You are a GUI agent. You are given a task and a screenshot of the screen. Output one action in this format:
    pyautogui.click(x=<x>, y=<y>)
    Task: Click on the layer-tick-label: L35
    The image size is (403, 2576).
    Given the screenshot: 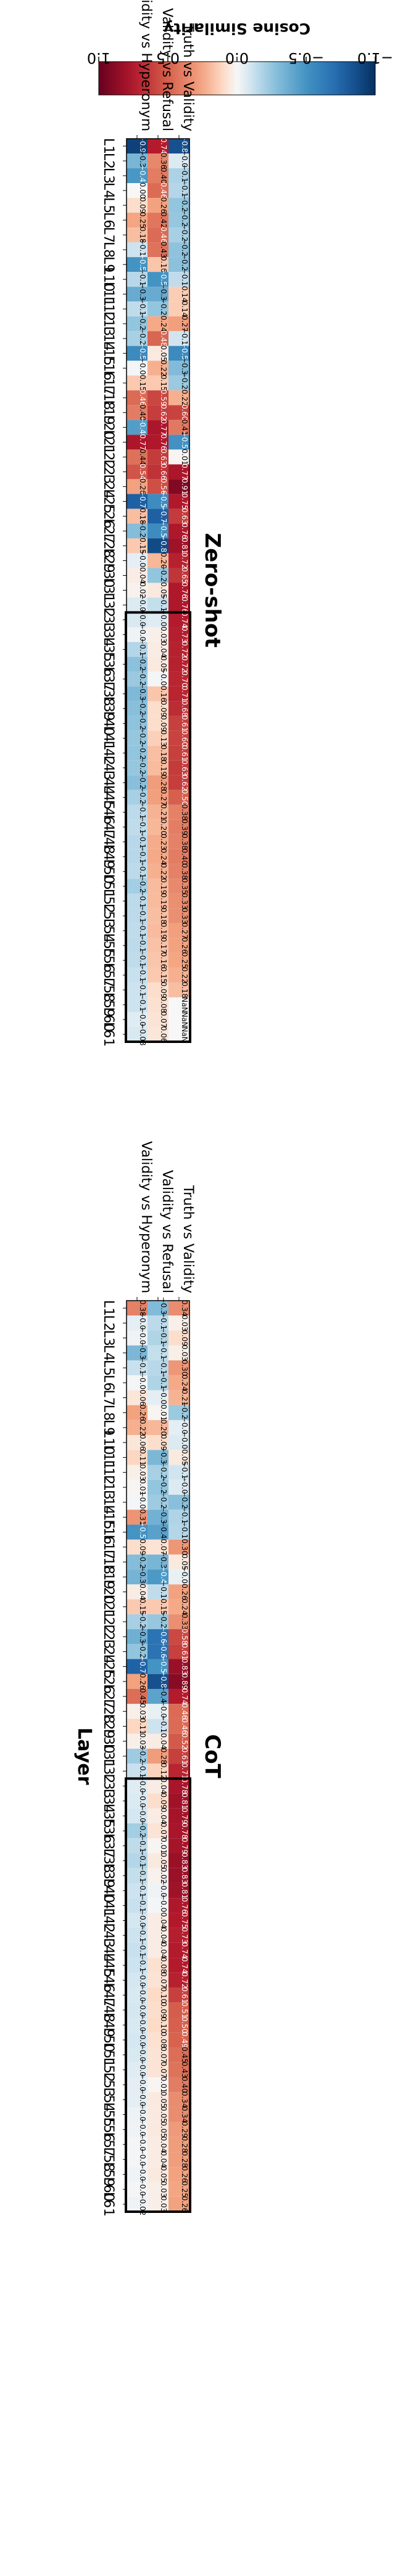 What is the action you would take?
    pyautogui.click(x=108, y=649)
    